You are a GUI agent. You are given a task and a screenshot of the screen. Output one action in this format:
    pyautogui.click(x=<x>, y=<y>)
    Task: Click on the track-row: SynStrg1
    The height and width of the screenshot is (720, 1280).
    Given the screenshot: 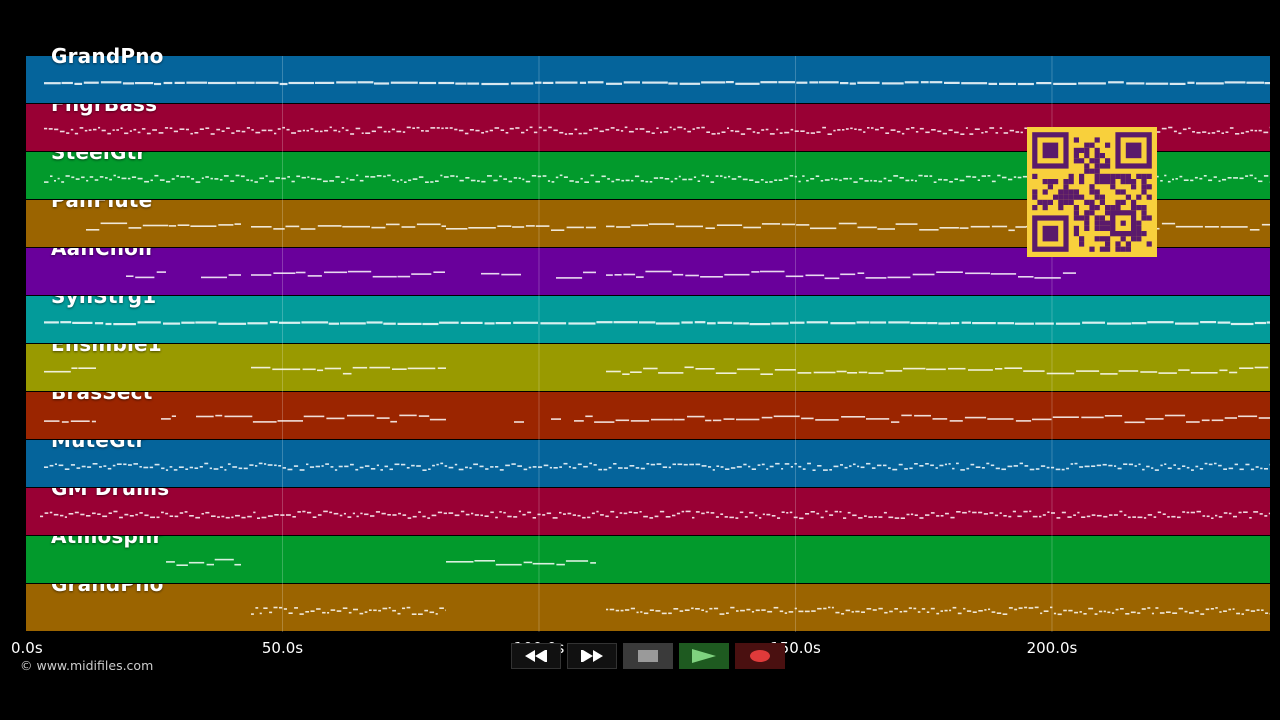 What is the action you would take?
    pyautogui.click(x=648, y=314)
    